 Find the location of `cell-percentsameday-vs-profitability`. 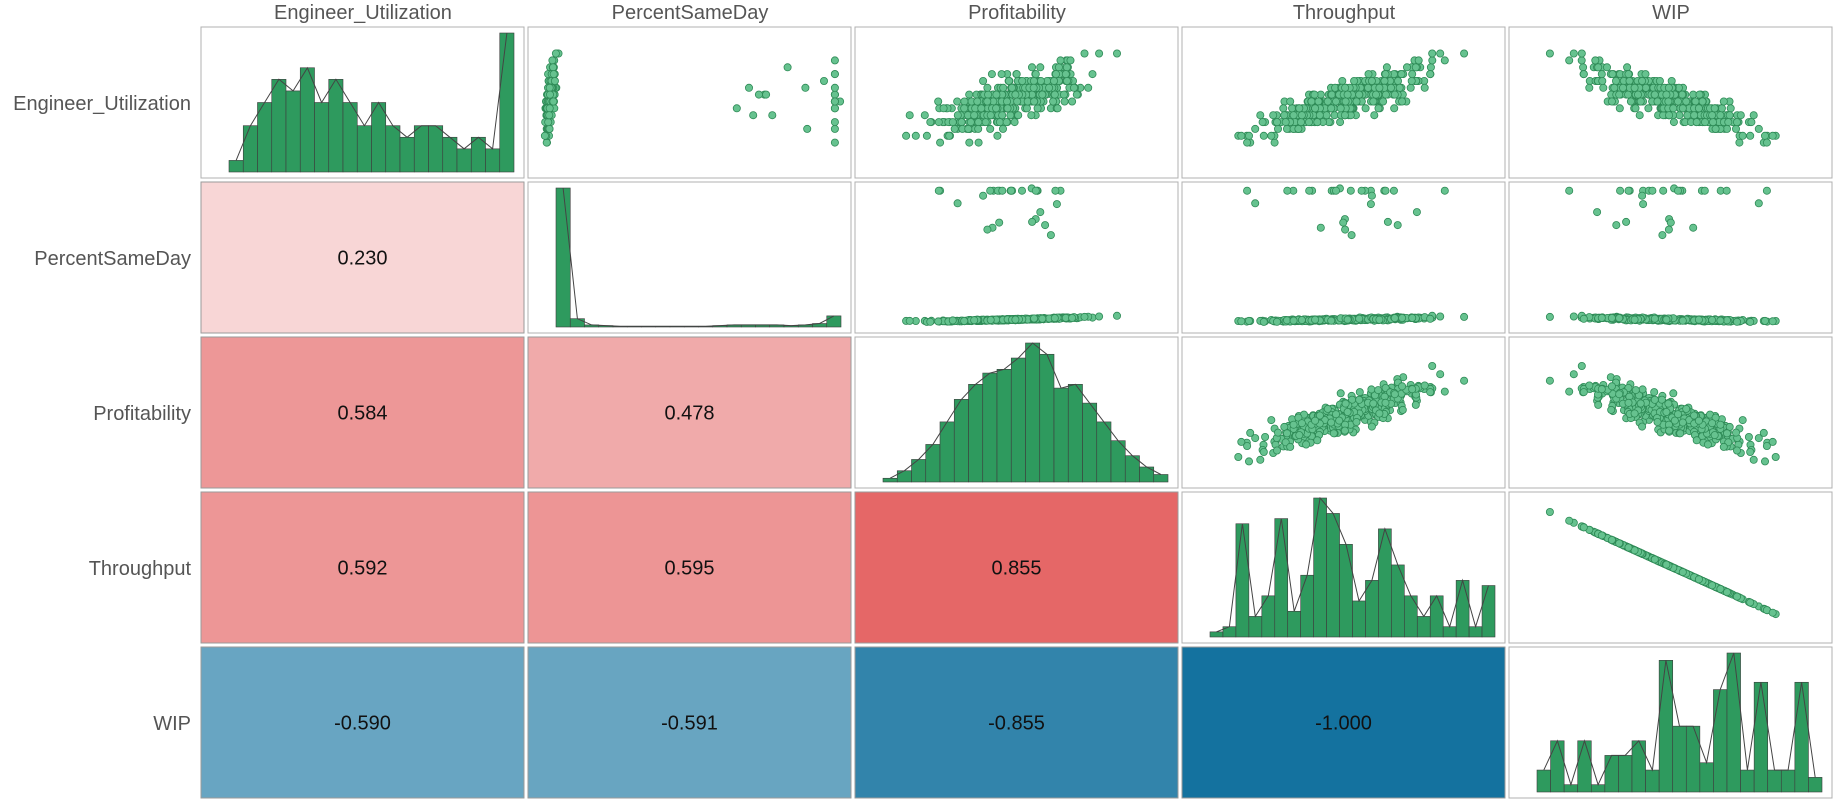

cell-percentsameday-vs-profitability is located at coordinates (1016, 257).